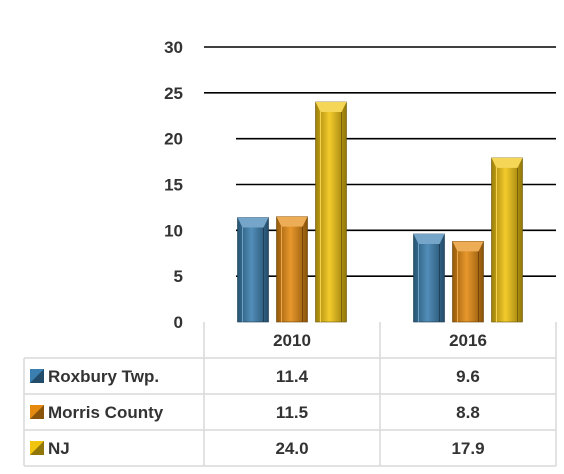 The height and width of the screenshot is (474, 564). What do you see at coordinates (173, 93) in the screenshot?
I see `y-tick-label: 25` at bounding box center [173, 93].